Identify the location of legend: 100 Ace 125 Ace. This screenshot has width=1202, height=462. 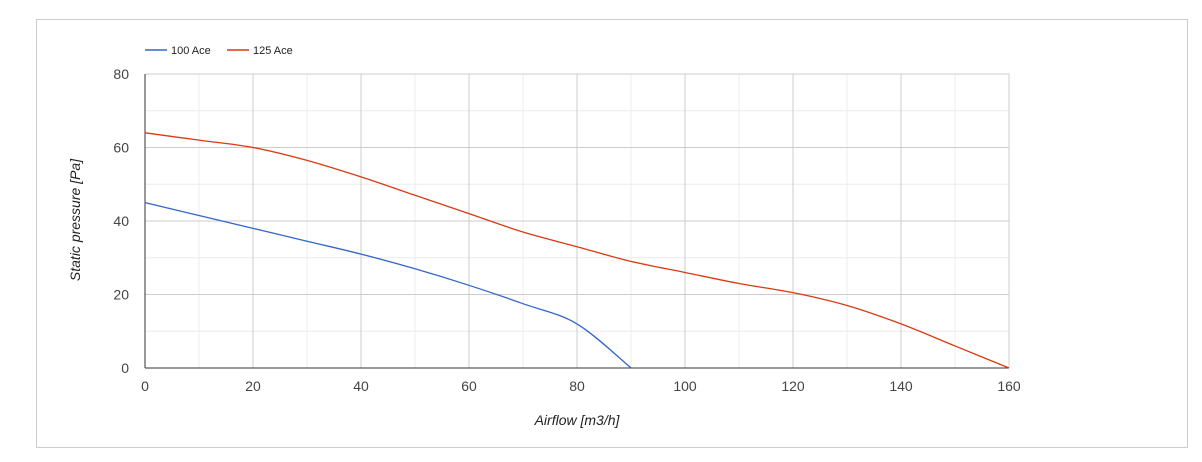
(219, 51).